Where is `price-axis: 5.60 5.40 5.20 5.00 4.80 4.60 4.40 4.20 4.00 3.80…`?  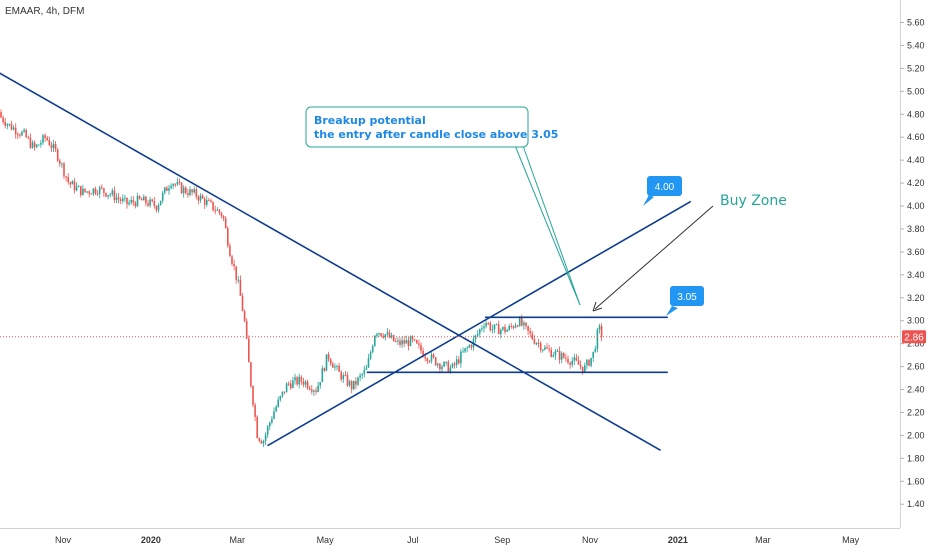
price-axis: 5.60 5.40 5.20 5.00 4.80 4.60 4.40 4.20 4.00 3.80… is located at coordinates (912, 264).